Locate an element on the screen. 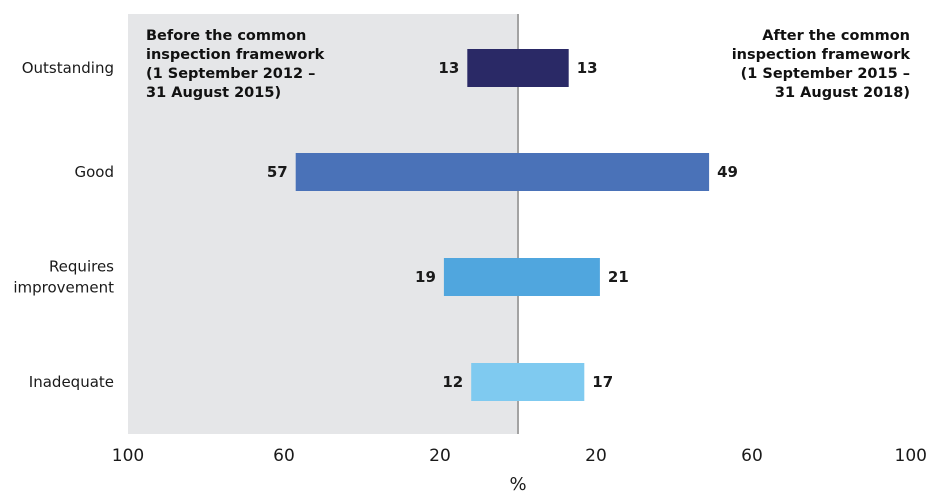  data-label-before: 57 is located at coordinates (277, 172).